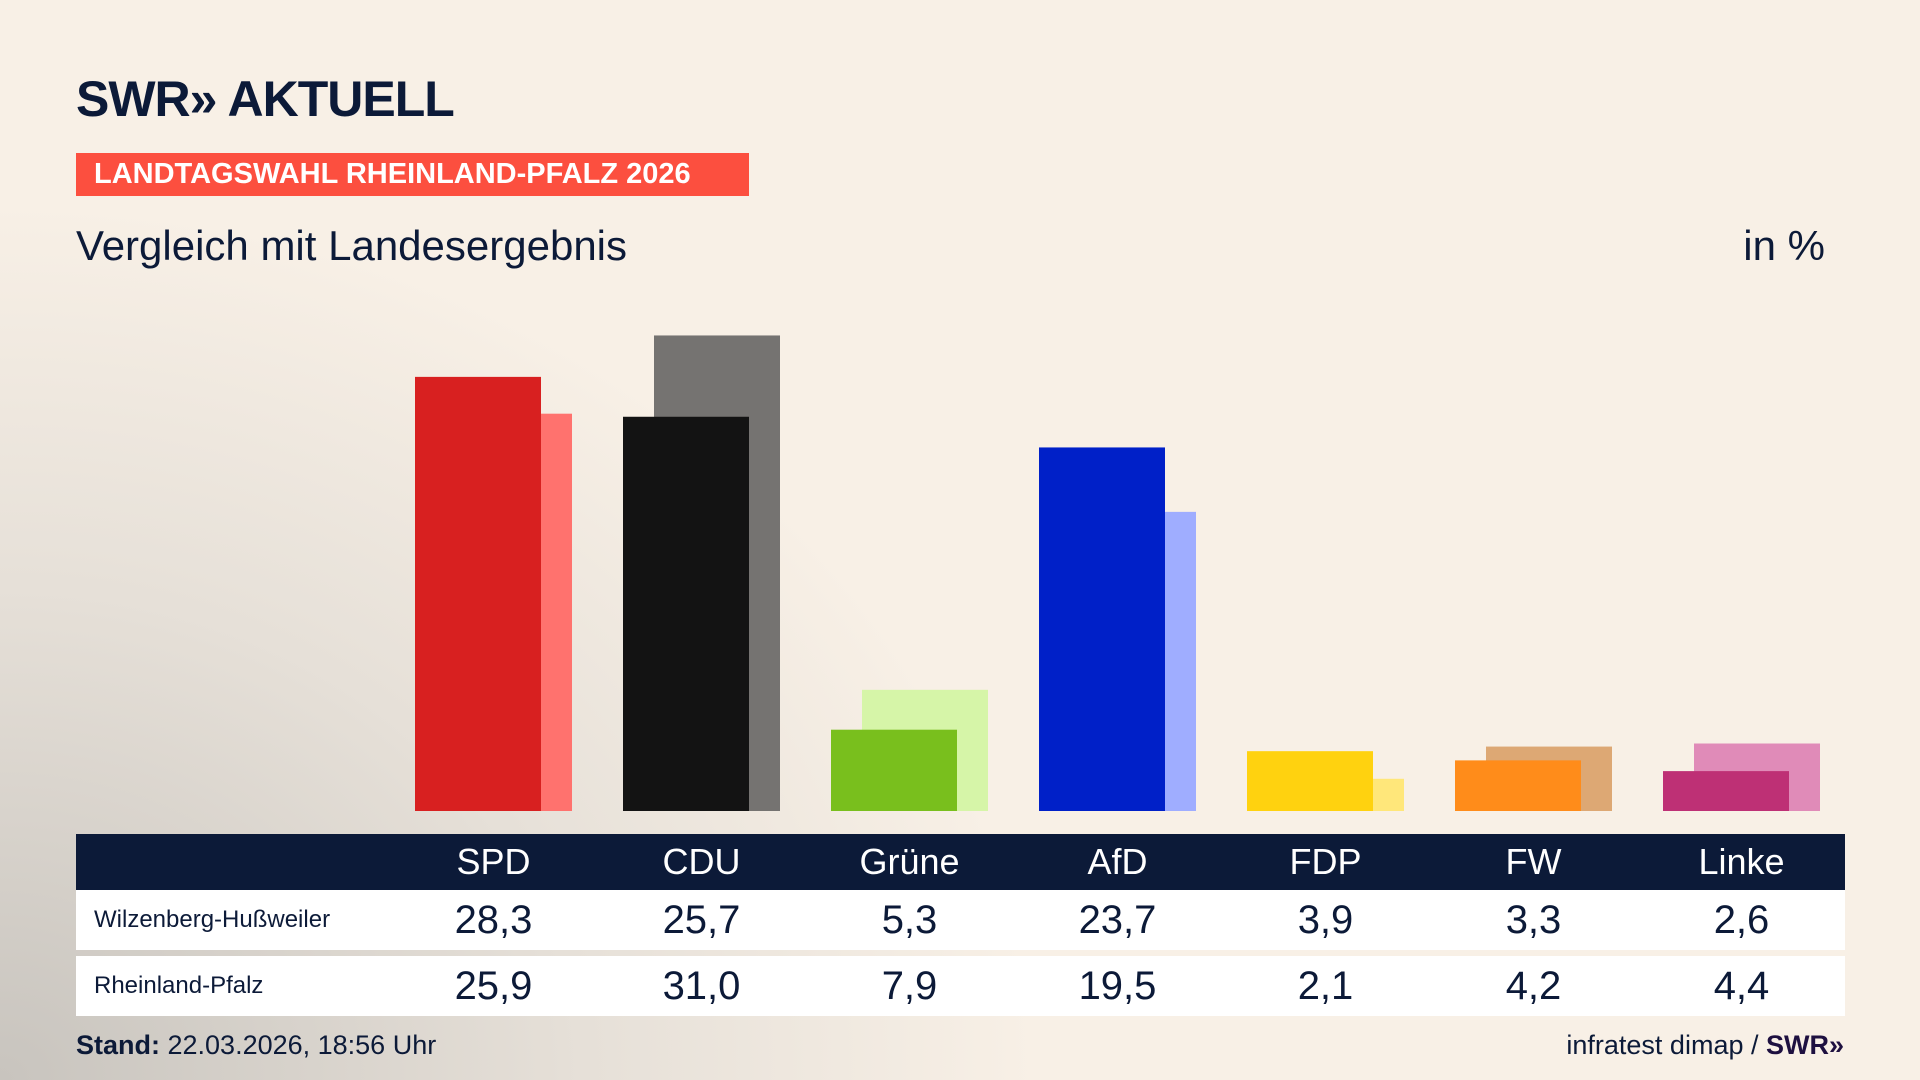 The width and height of the screenshot is (1920, 1080). Describe the element at coordinates (1726, 791) in the screenshot. I see `bar-linke-local` at that location.